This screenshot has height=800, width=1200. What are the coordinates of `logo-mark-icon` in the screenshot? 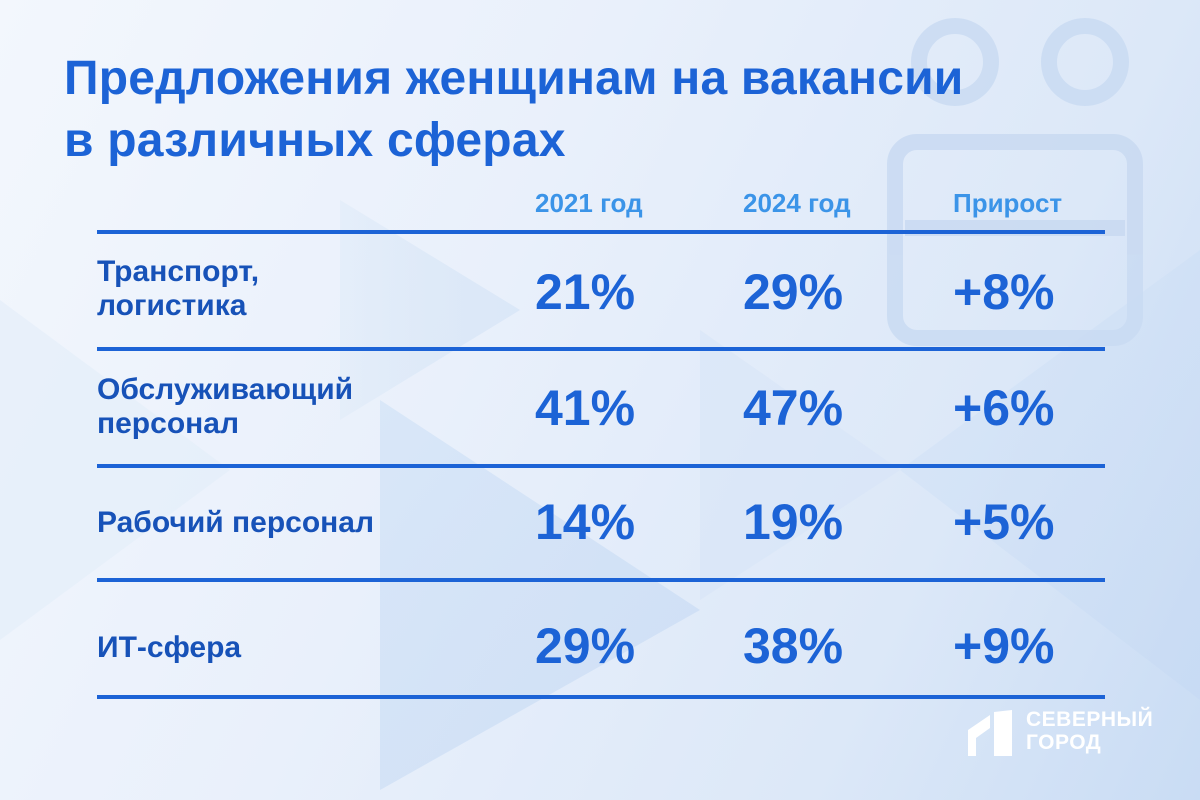 It's located at (990, 733).